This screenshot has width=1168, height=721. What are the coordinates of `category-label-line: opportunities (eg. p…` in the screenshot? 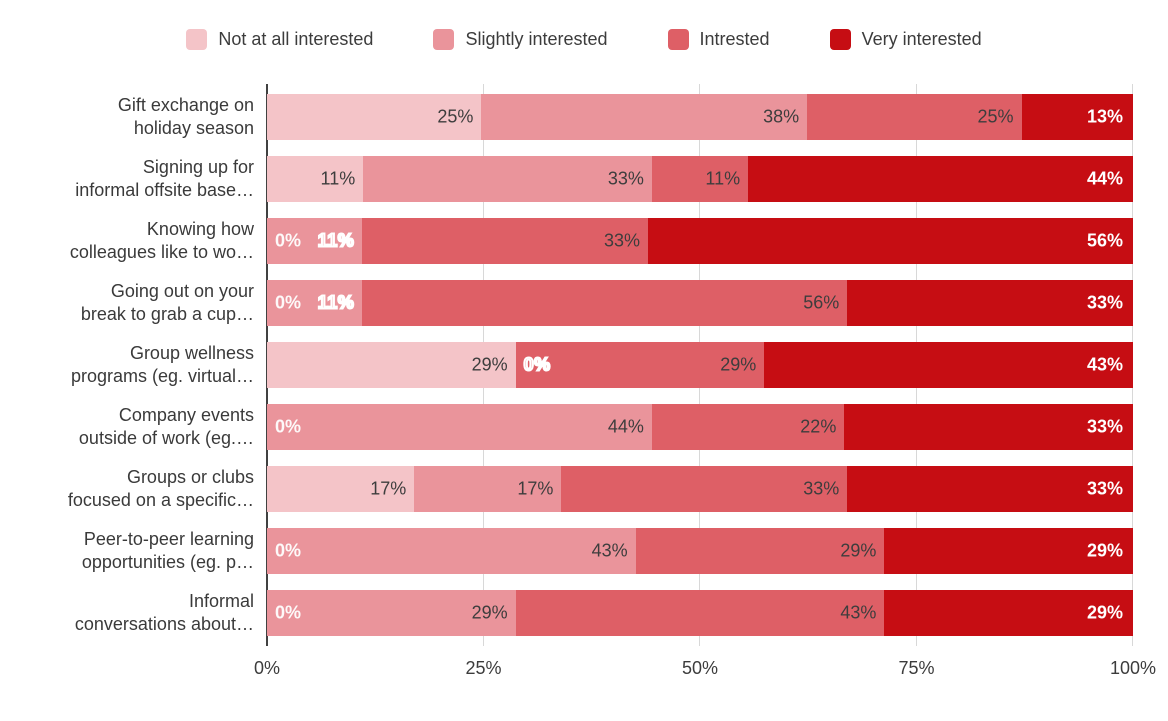 It's located at (167, 562).